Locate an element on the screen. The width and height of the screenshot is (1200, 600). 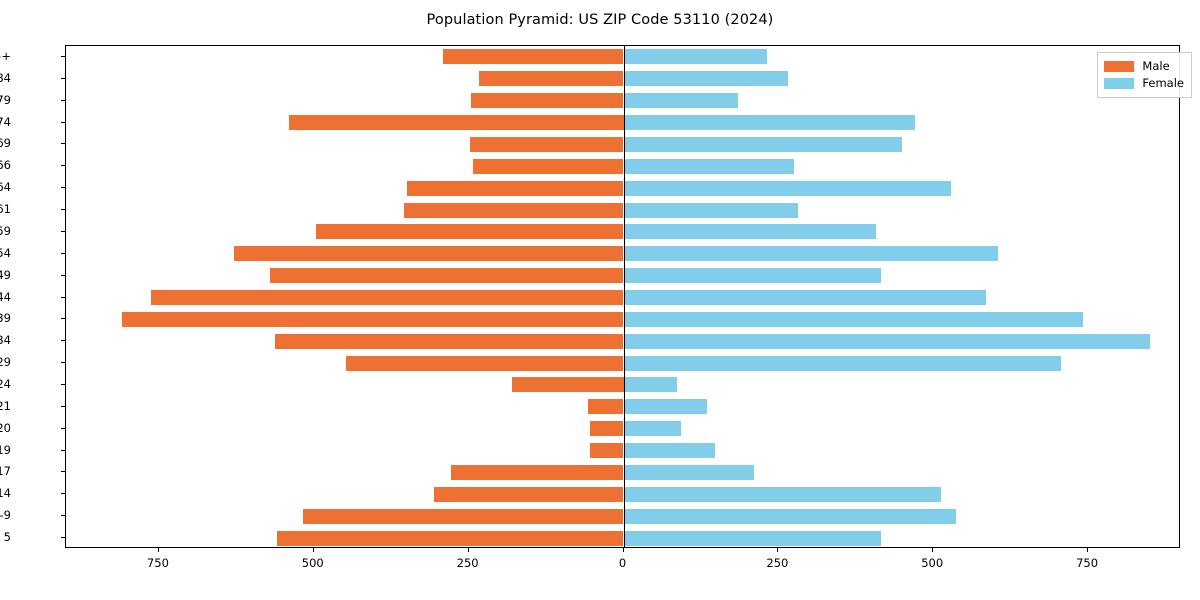
legend-label: Female is located at coordinates (1163, 82).